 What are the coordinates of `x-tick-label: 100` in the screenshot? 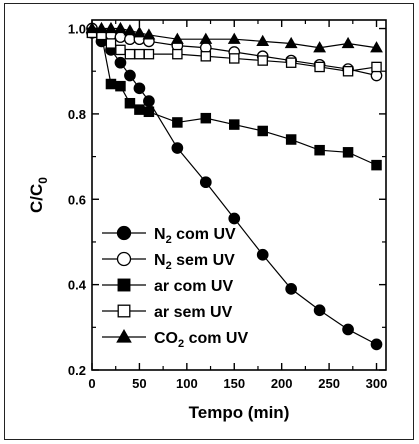 It's located at (187, 383).